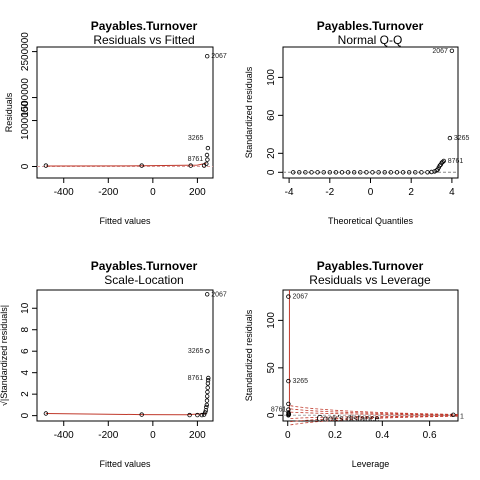 The image size is (480, 480). Describe the element at coordinates (108, 192) in the screenshot. I see `x-tick-label: -200` at that location.